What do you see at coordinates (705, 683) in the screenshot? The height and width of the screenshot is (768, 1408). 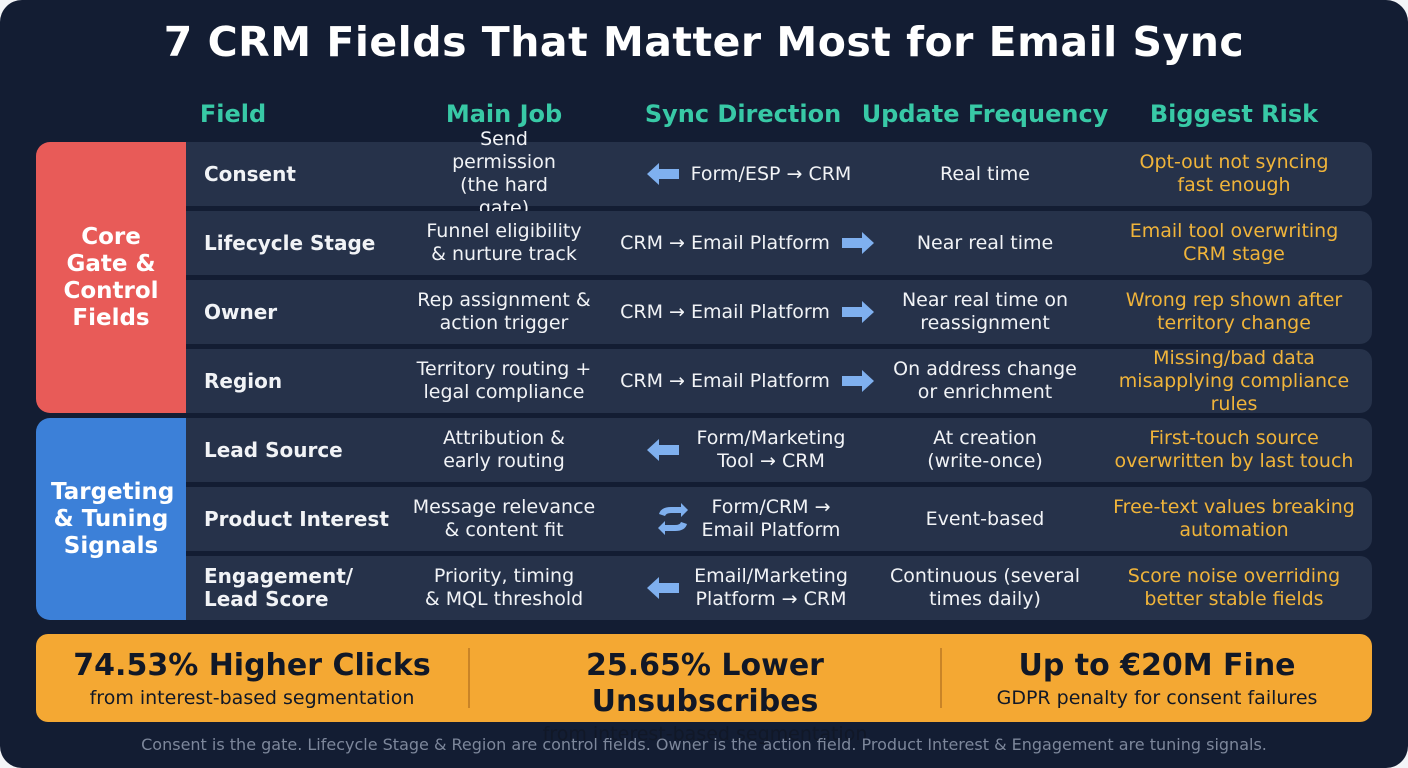 I see `stat-value: 25.65% Lower Unsubscribes` at bounding box center [705, 683].